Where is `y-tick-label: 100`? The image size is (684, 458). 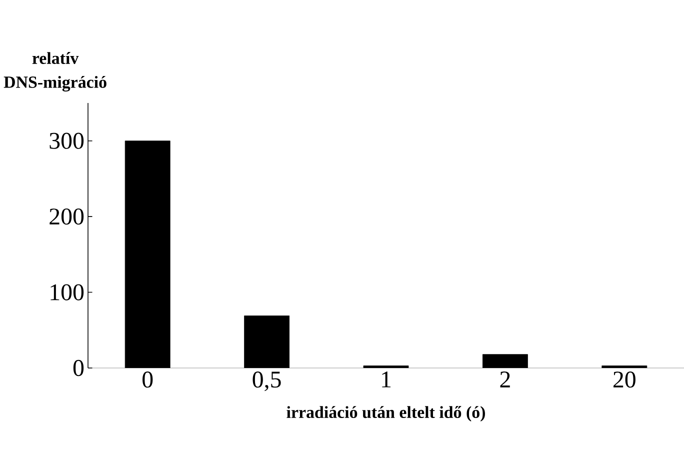 y-tick-label: 100 is located at coordinates (67, 292).